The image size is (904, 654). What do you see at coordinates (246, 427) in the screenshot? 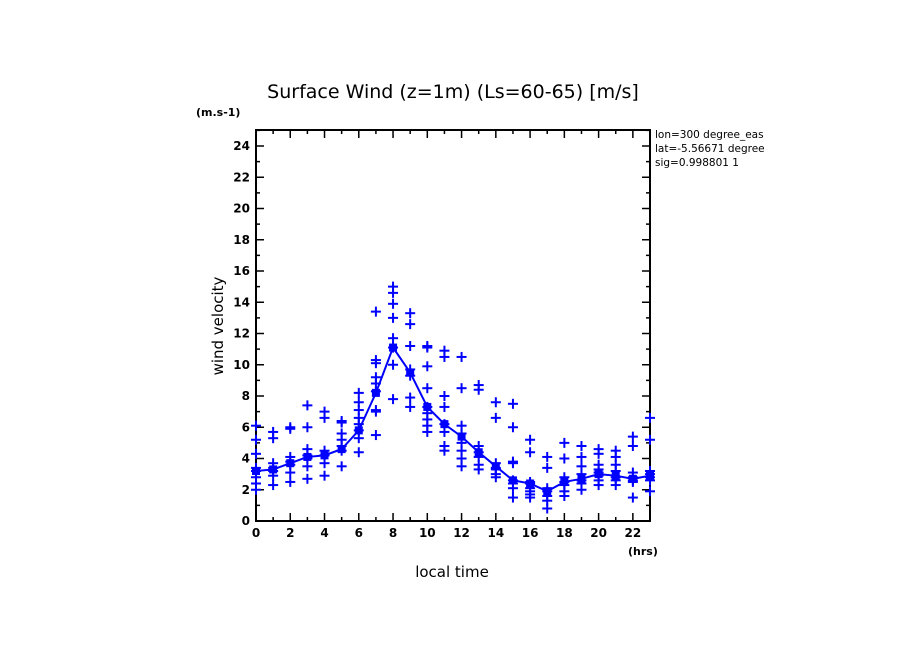
I see `y-tick-label: 6` at bounding box center [246, 427].